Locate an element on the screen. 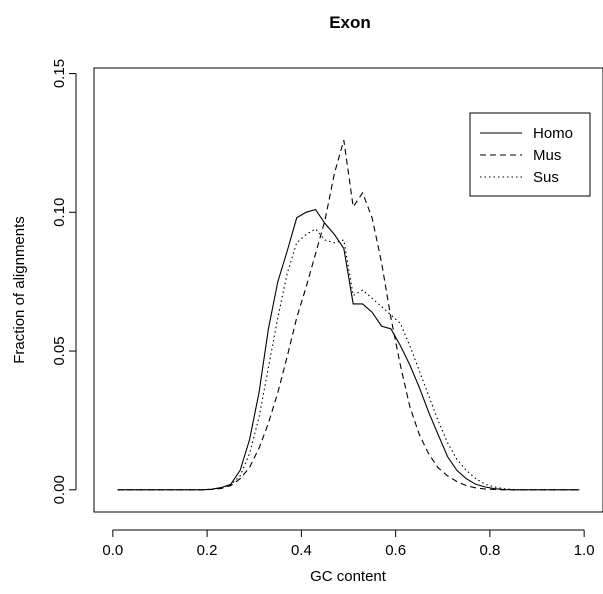 The width and height of the screenshot is (603, 594). legend-label-homo: Homo is located at coordinates (553, 133).